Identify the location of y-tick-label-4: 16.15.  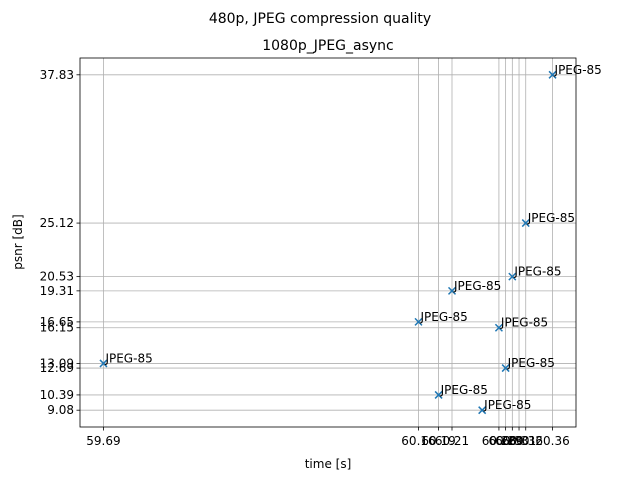
(57, 328).